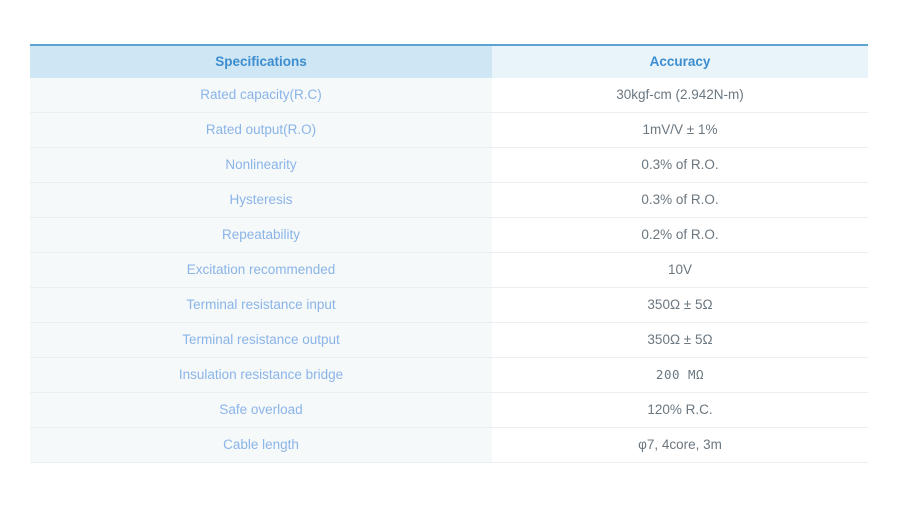  I want to click on spec-value-cell: 200 MΩ, so click(680, 375).